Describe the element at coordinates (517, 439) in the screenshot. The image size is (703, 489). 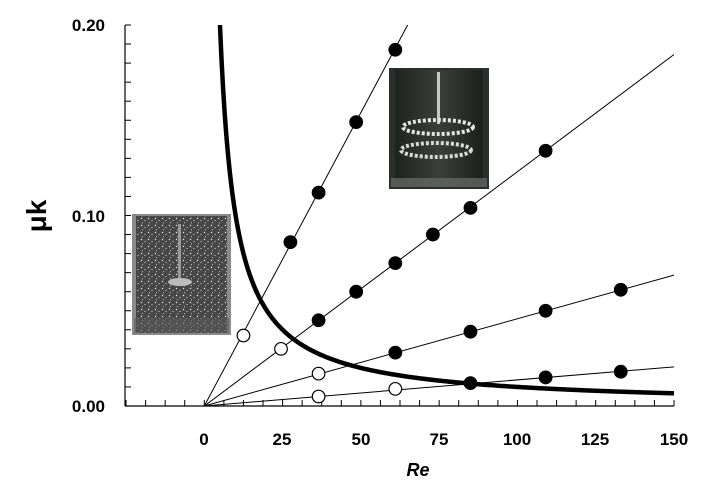
I see `x-tick-label: 100` at that location.